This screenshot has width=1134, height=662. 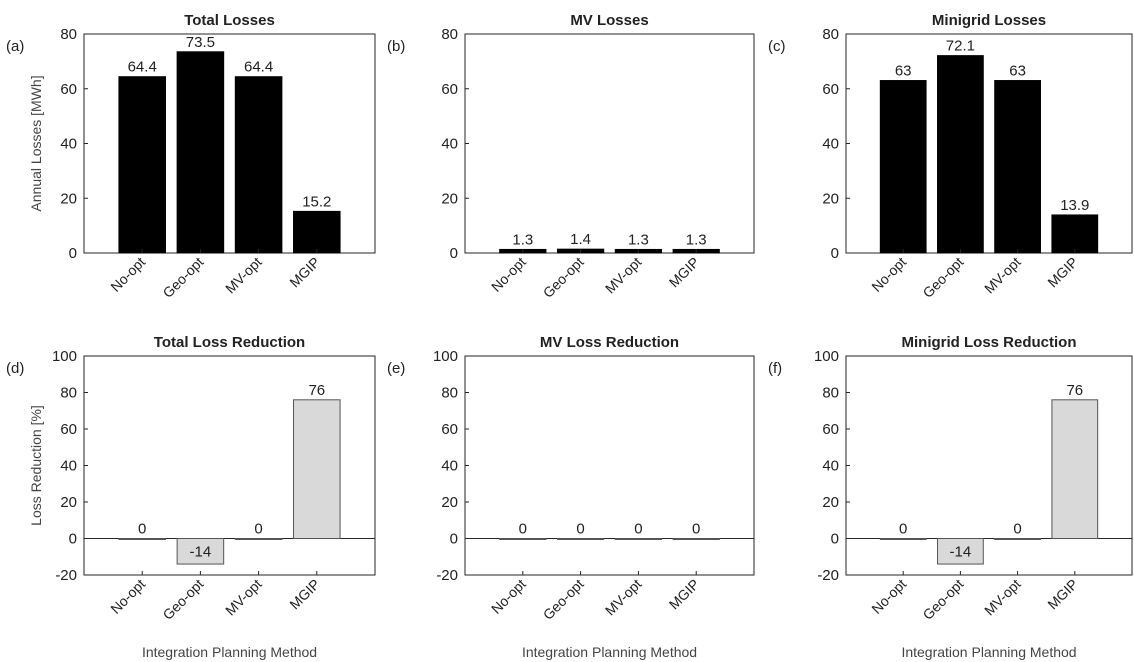 What do you see at coordinates (1074, 205) in the screenshot?
I see `data-label: 13.9` at bounding box center [1074, 205].